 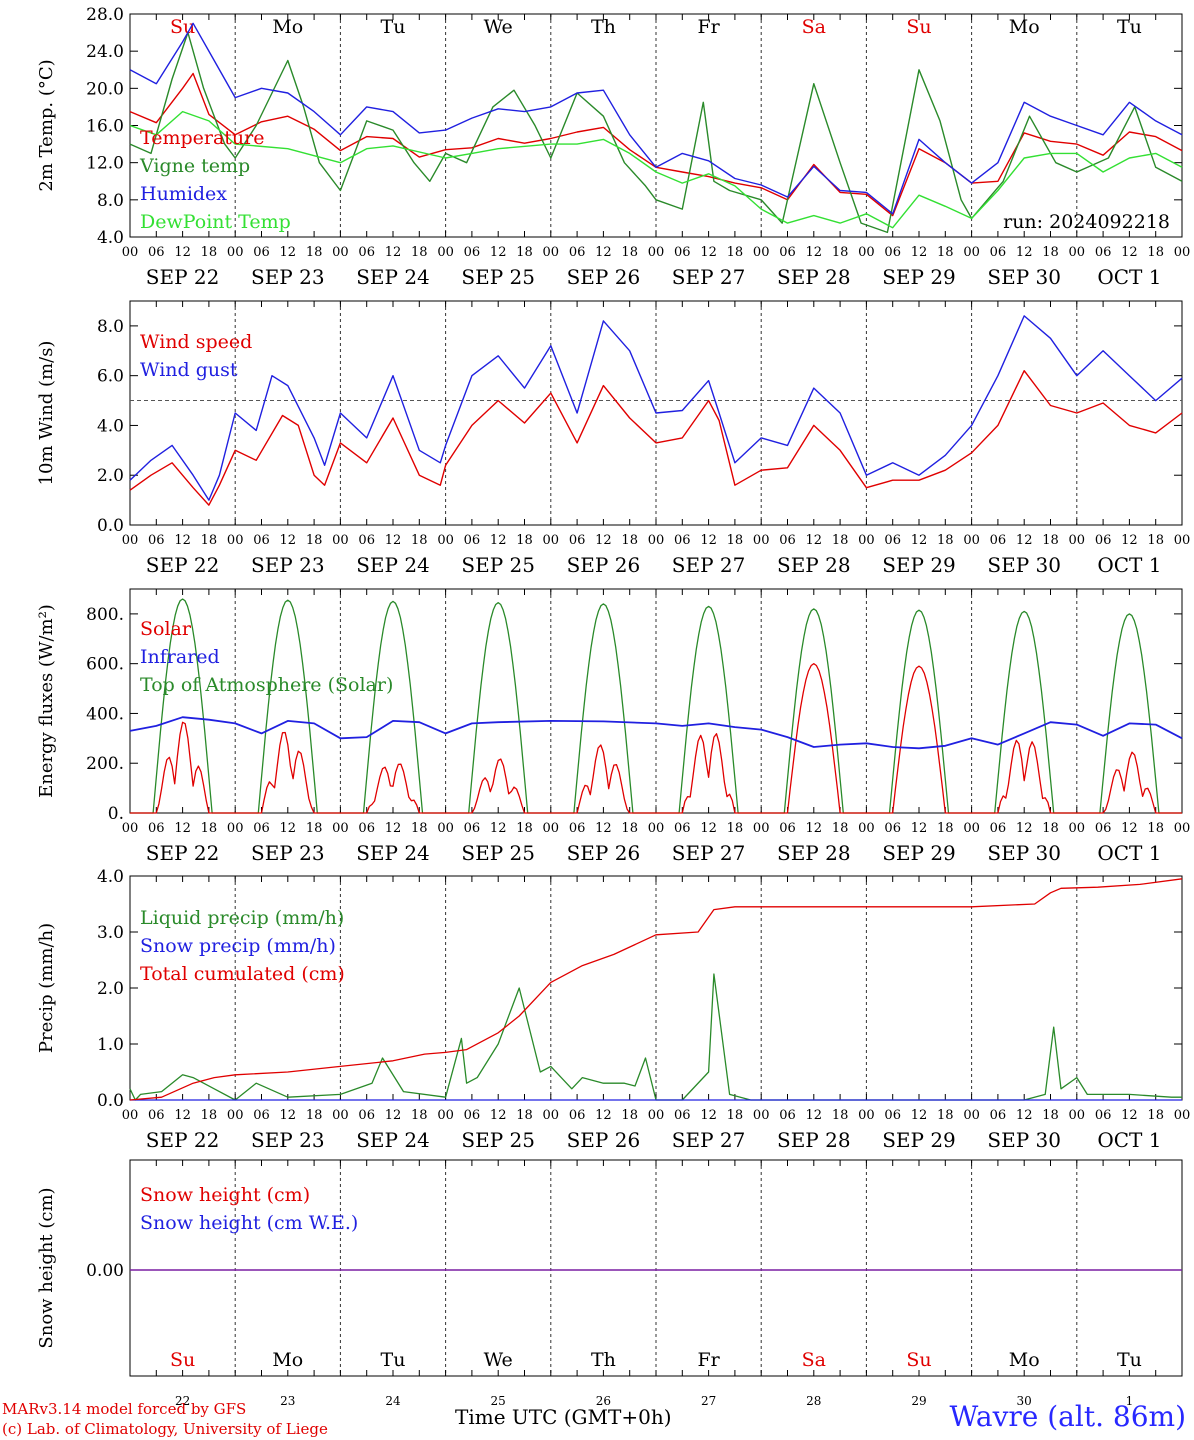 I want to click on legend-total-cumulated-cm-: Total cumulated (cm), so click(x=242, y=974).